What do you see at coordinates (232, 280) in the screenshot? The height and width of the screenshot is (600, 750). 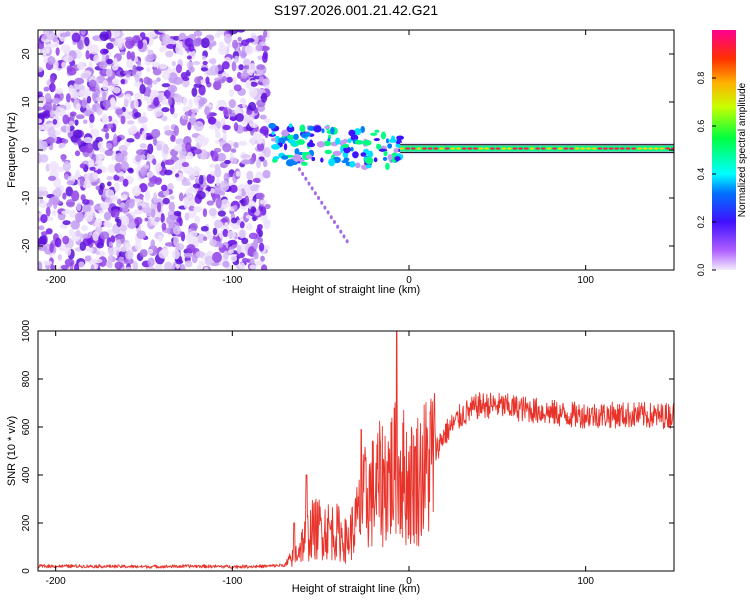 I see `spectrogram-x-tick-label: -100` at bounding box center [232, 280].